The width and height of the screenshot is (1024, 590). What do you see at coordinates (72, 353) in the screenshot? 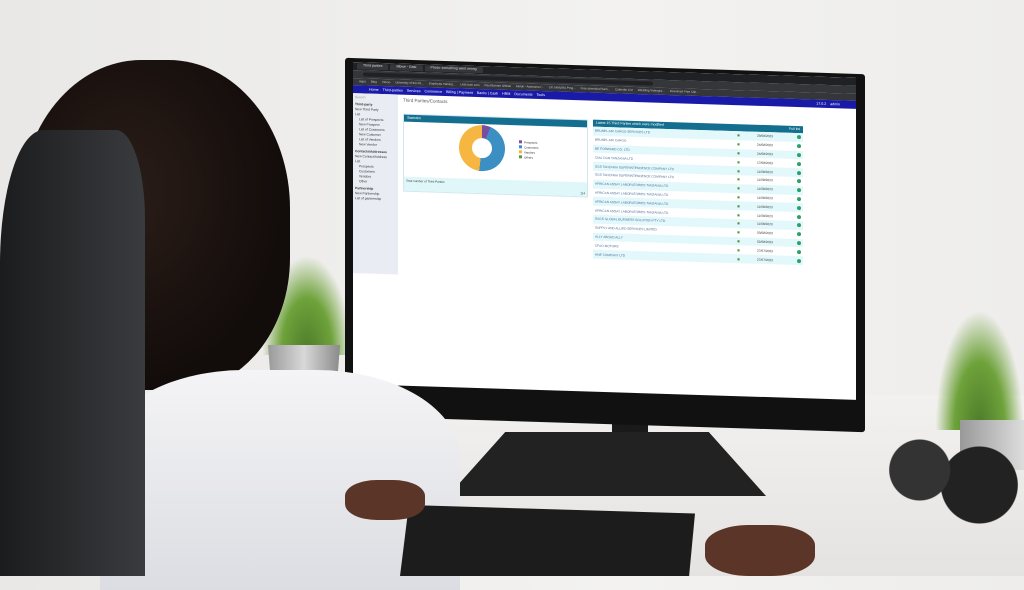
I see `chair` at bounding box center [72, 353].